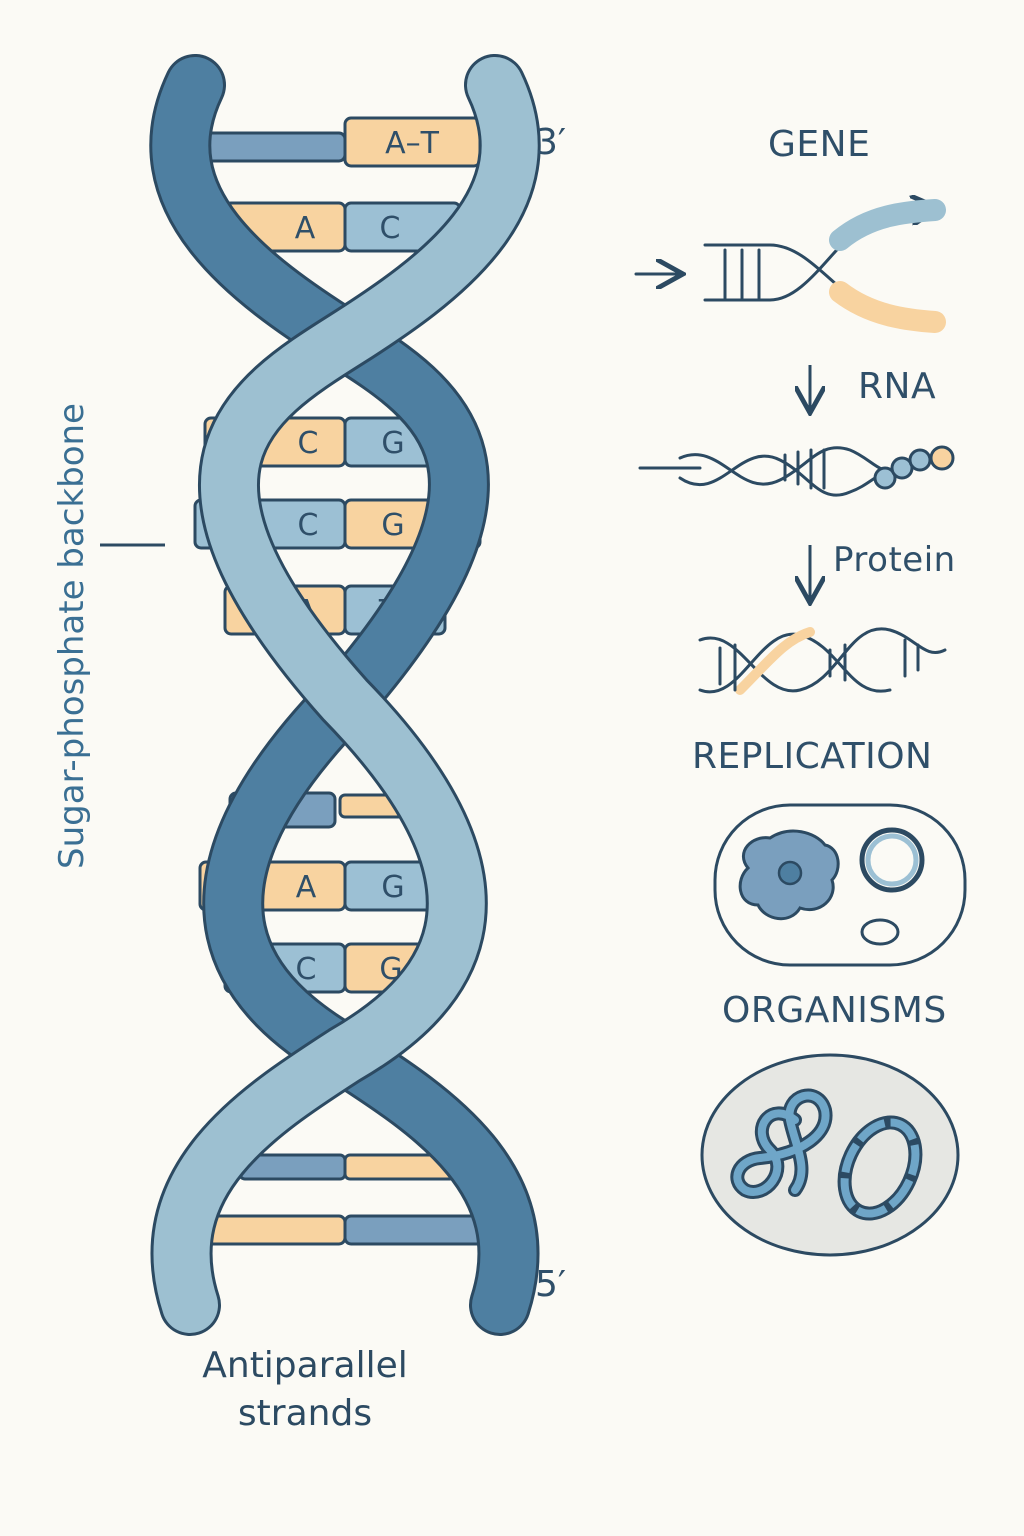  I want to click on gene-label: GENE, so click(819, 144).